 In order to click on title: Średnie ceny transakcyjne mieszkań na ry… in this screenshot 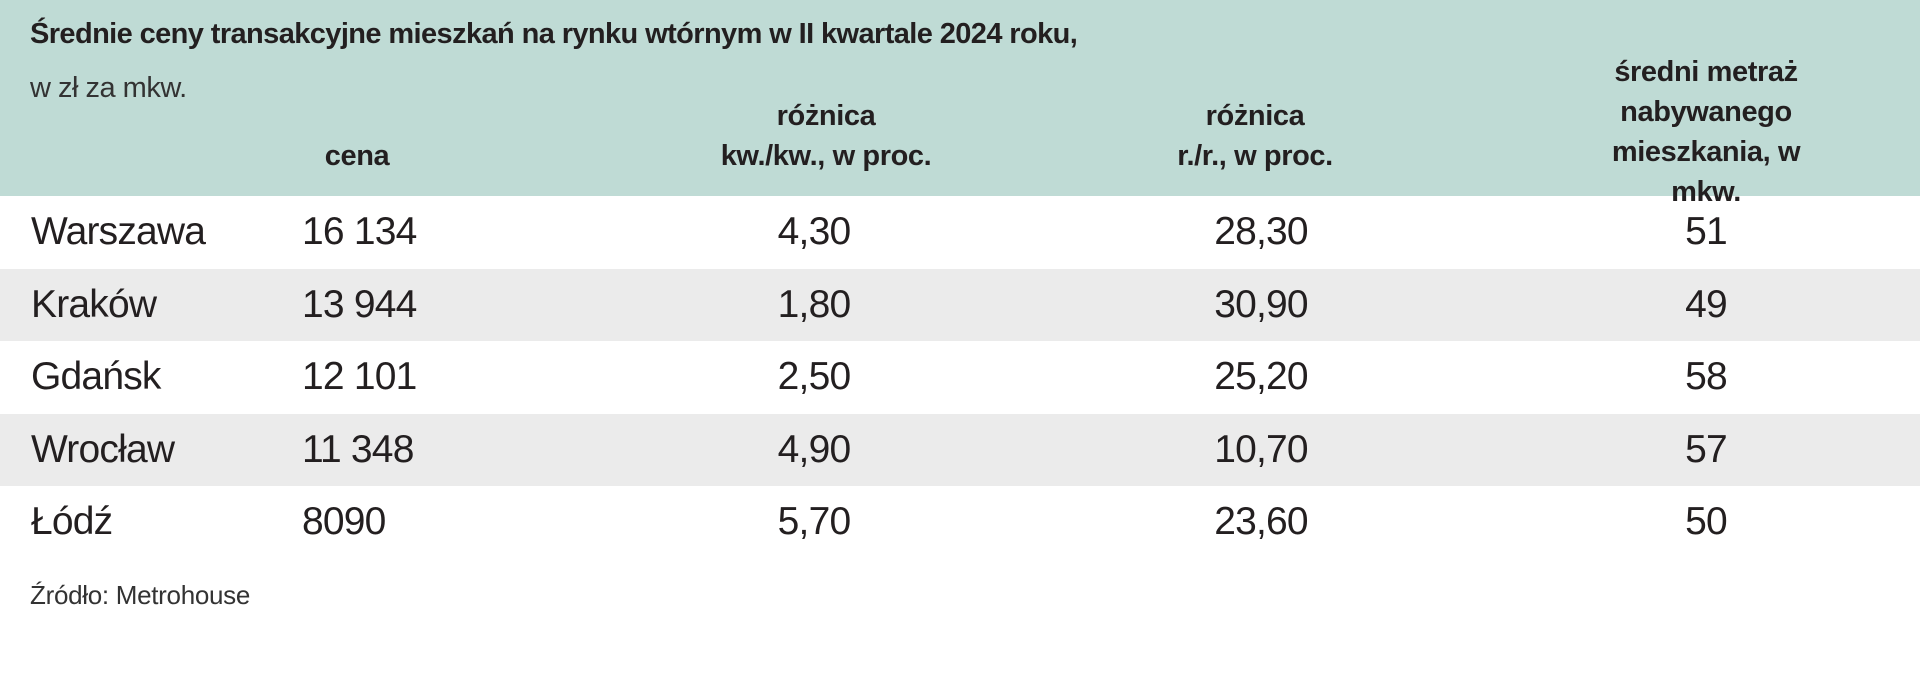, I will do `click(554, 34)`.